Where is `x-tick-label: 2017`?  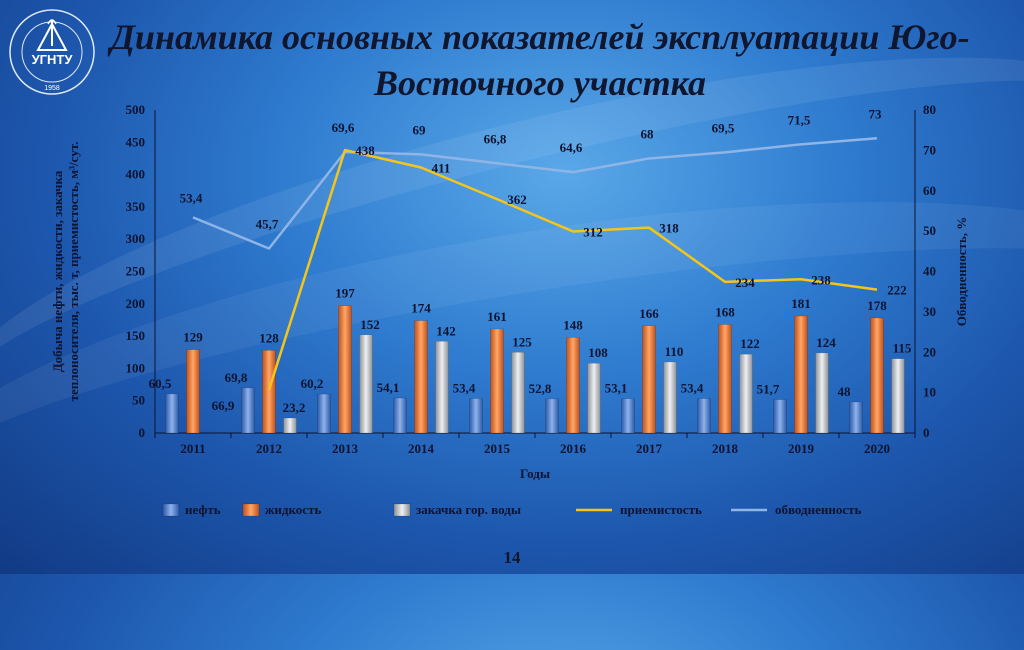 x-tick-label: 2017 is located at coordinates (649, 448).